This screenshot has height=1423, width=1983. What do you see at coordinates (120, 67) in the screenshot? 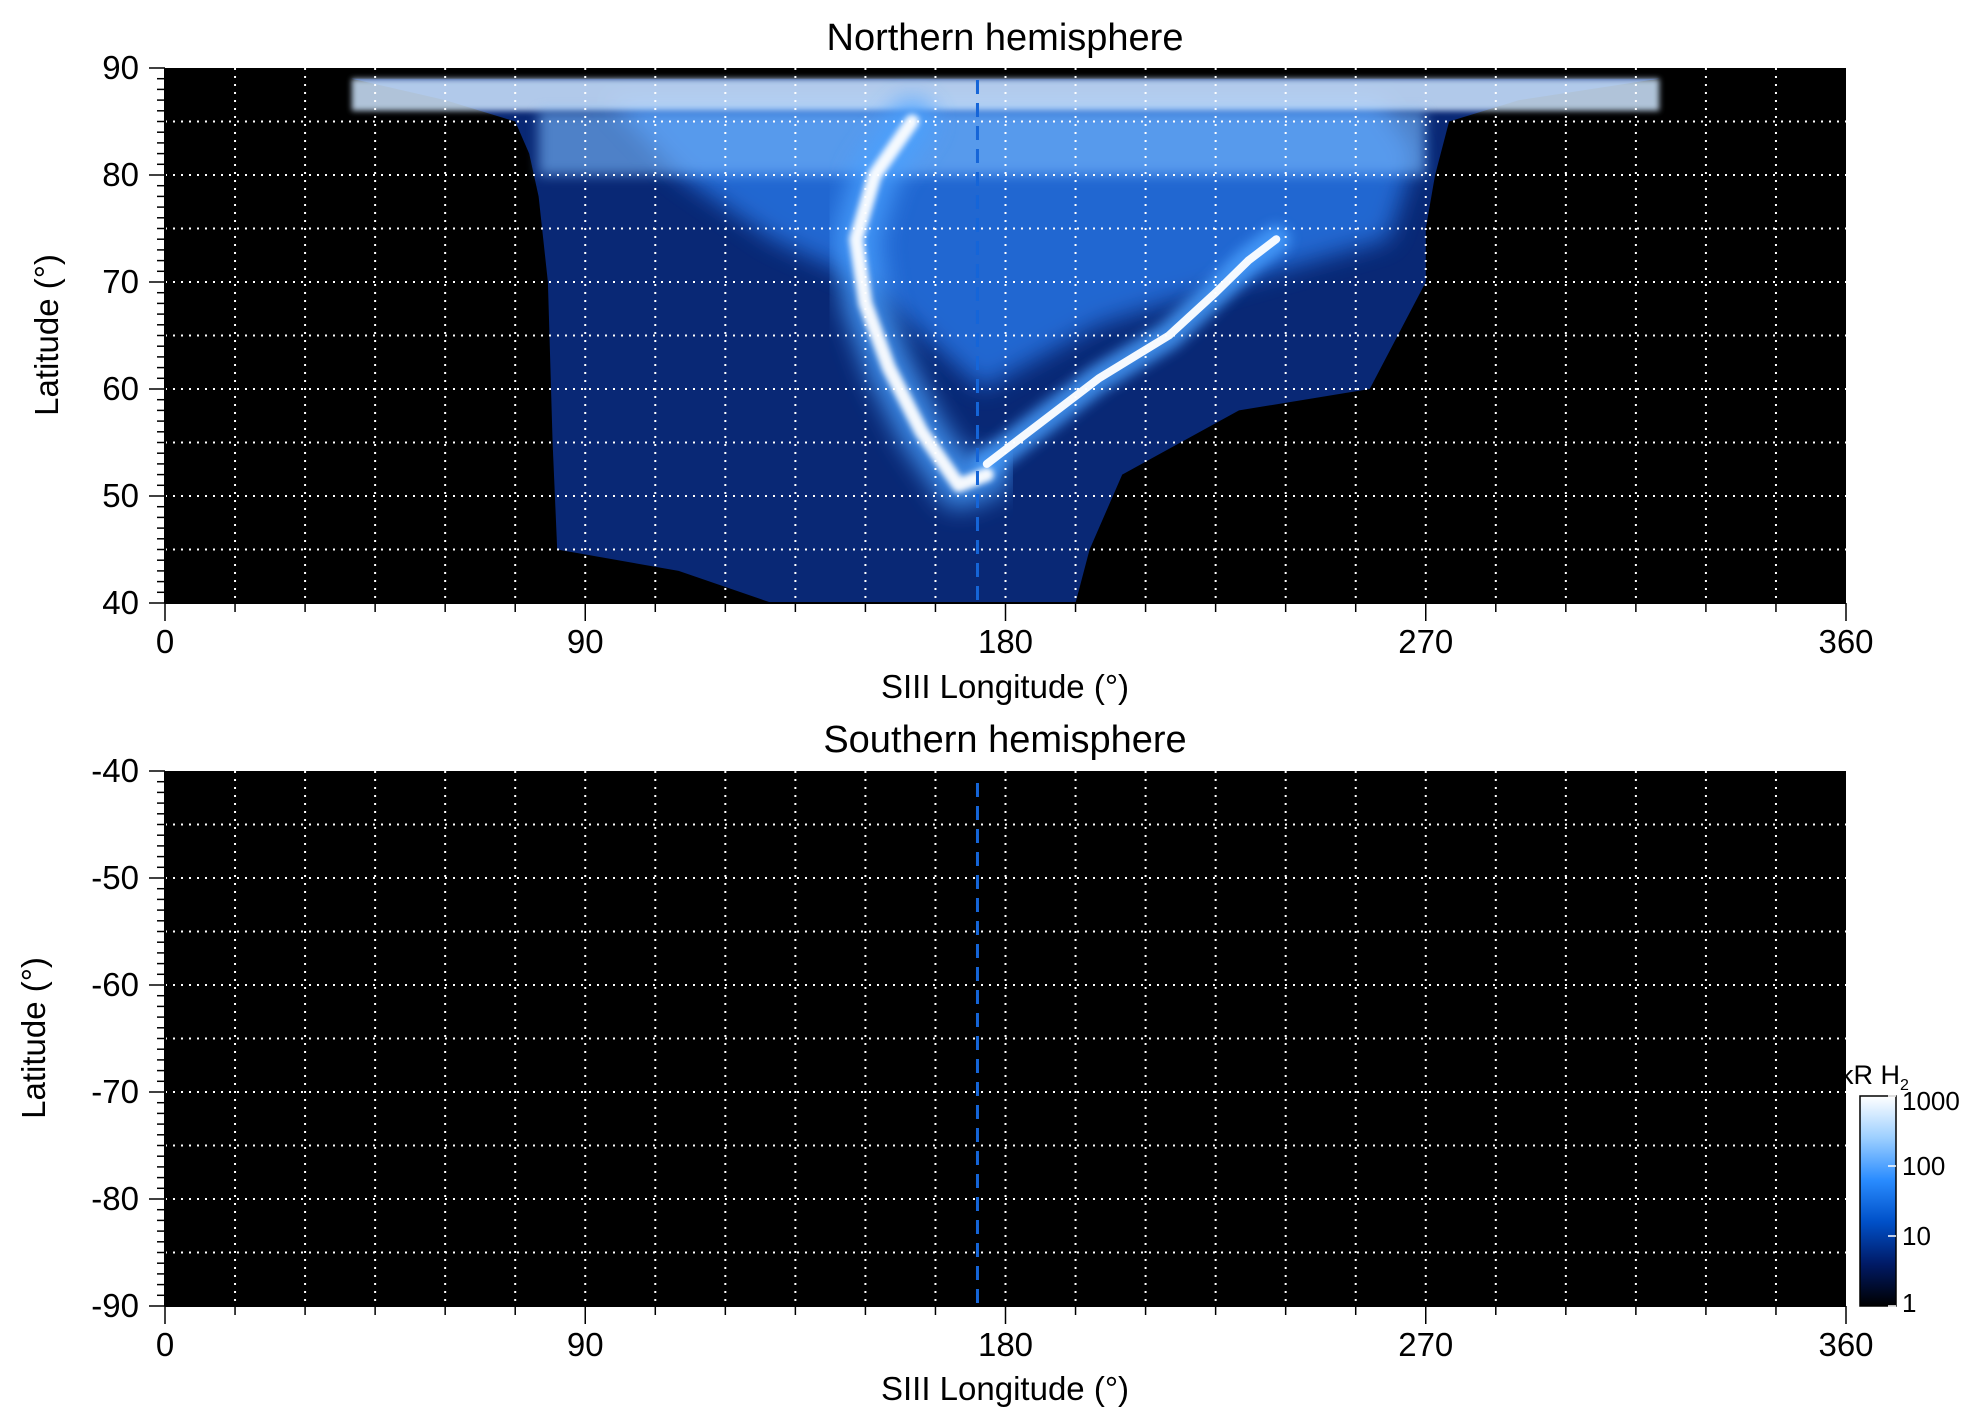
I see `y-tick-label: 90` at bounding box center [120, 67].